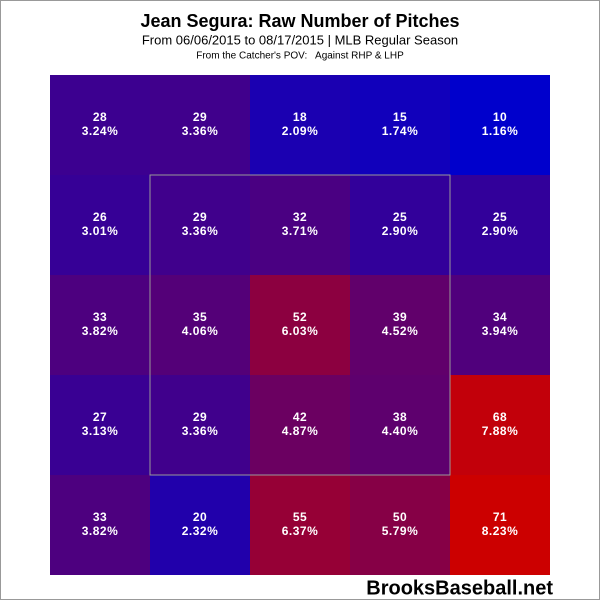 Image resolution: width=600 pixels, height=600 pixels. Describe the element at coordinates (500, 317) in the screenshot. I see `count-label: 34` at that location.